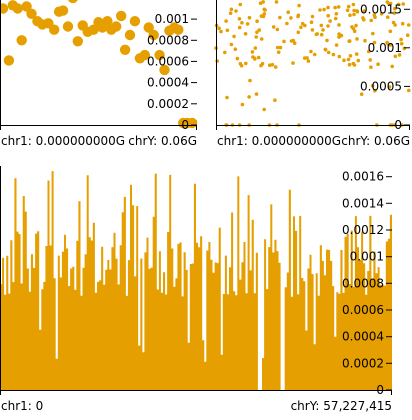 This screenshot has width=412, height=420. Describe the element at coordinates (168, 83) in the screenshot. I see `y-tick-label: 0.0004` at that location.